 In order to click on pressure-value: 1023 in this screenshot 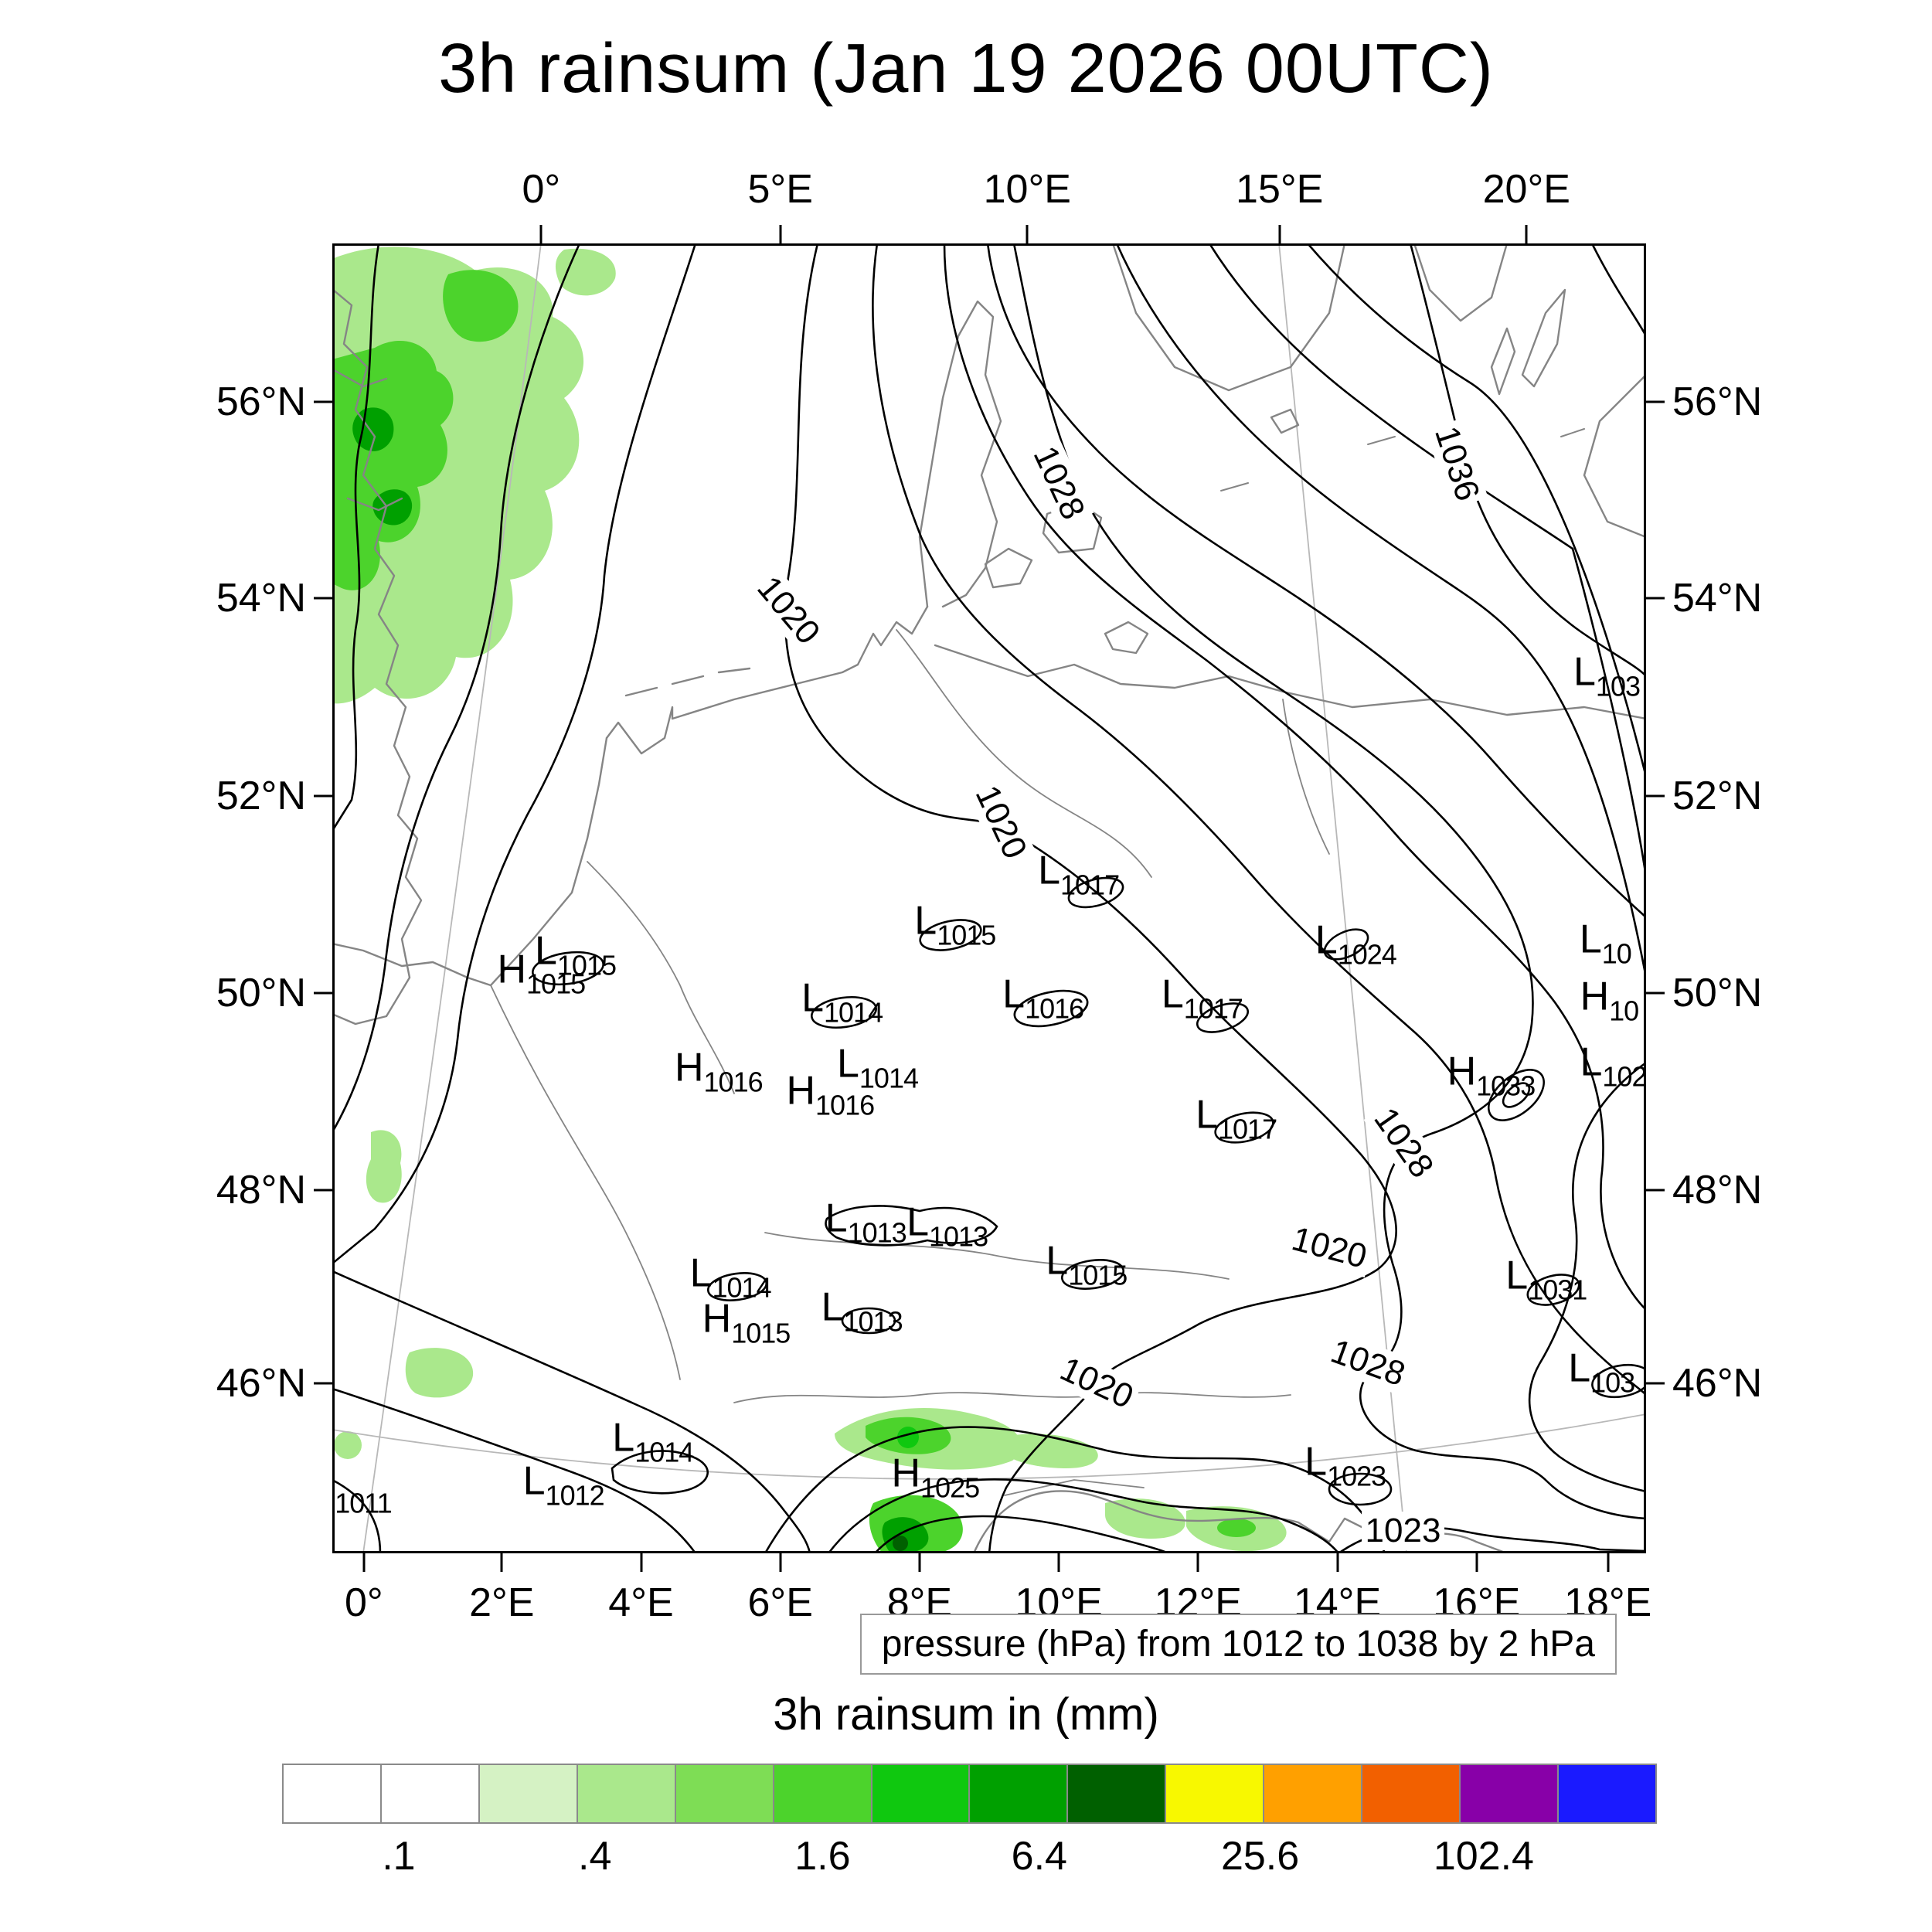, I will do `click(1356, 1476)`.